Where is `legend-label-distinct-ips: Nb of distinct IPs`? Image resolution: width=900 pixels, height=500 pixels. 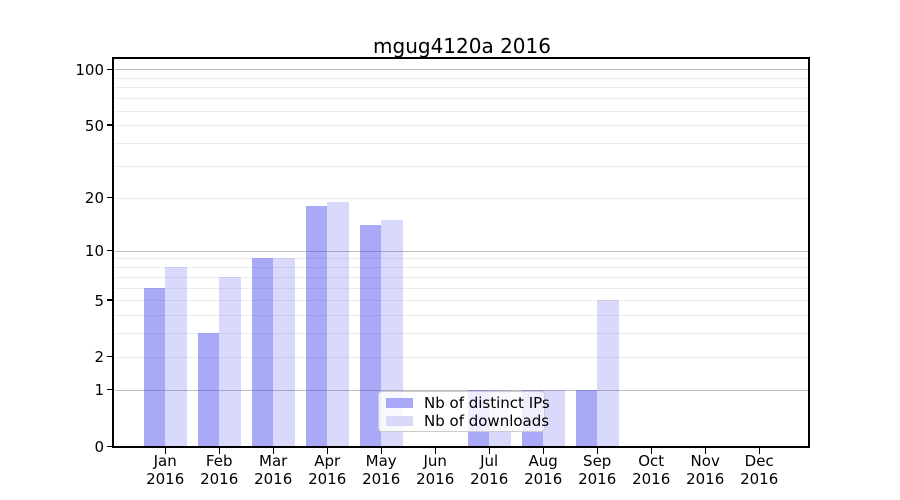
legend-label-distinct-ips: Nb of distinct IPs is located at coordinates (487, 403).